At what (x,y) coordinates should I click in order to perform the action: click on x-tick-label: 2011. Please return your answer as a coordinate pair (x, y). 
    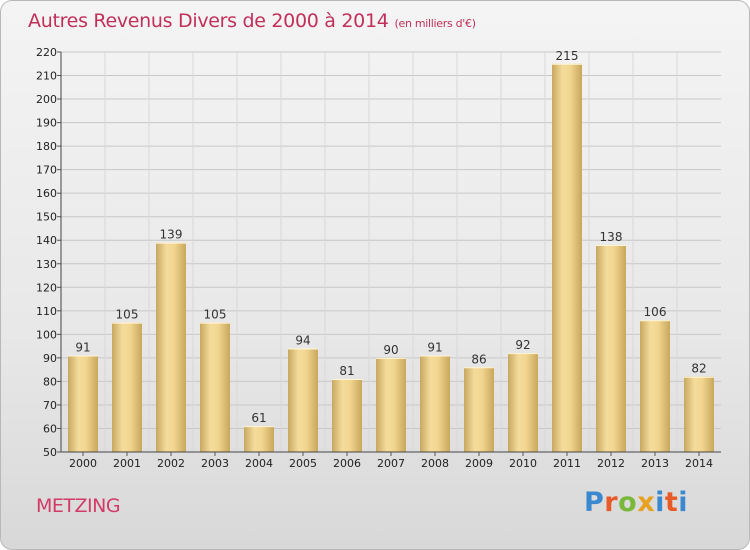
    Looking at the image, I should click on (567, 463).